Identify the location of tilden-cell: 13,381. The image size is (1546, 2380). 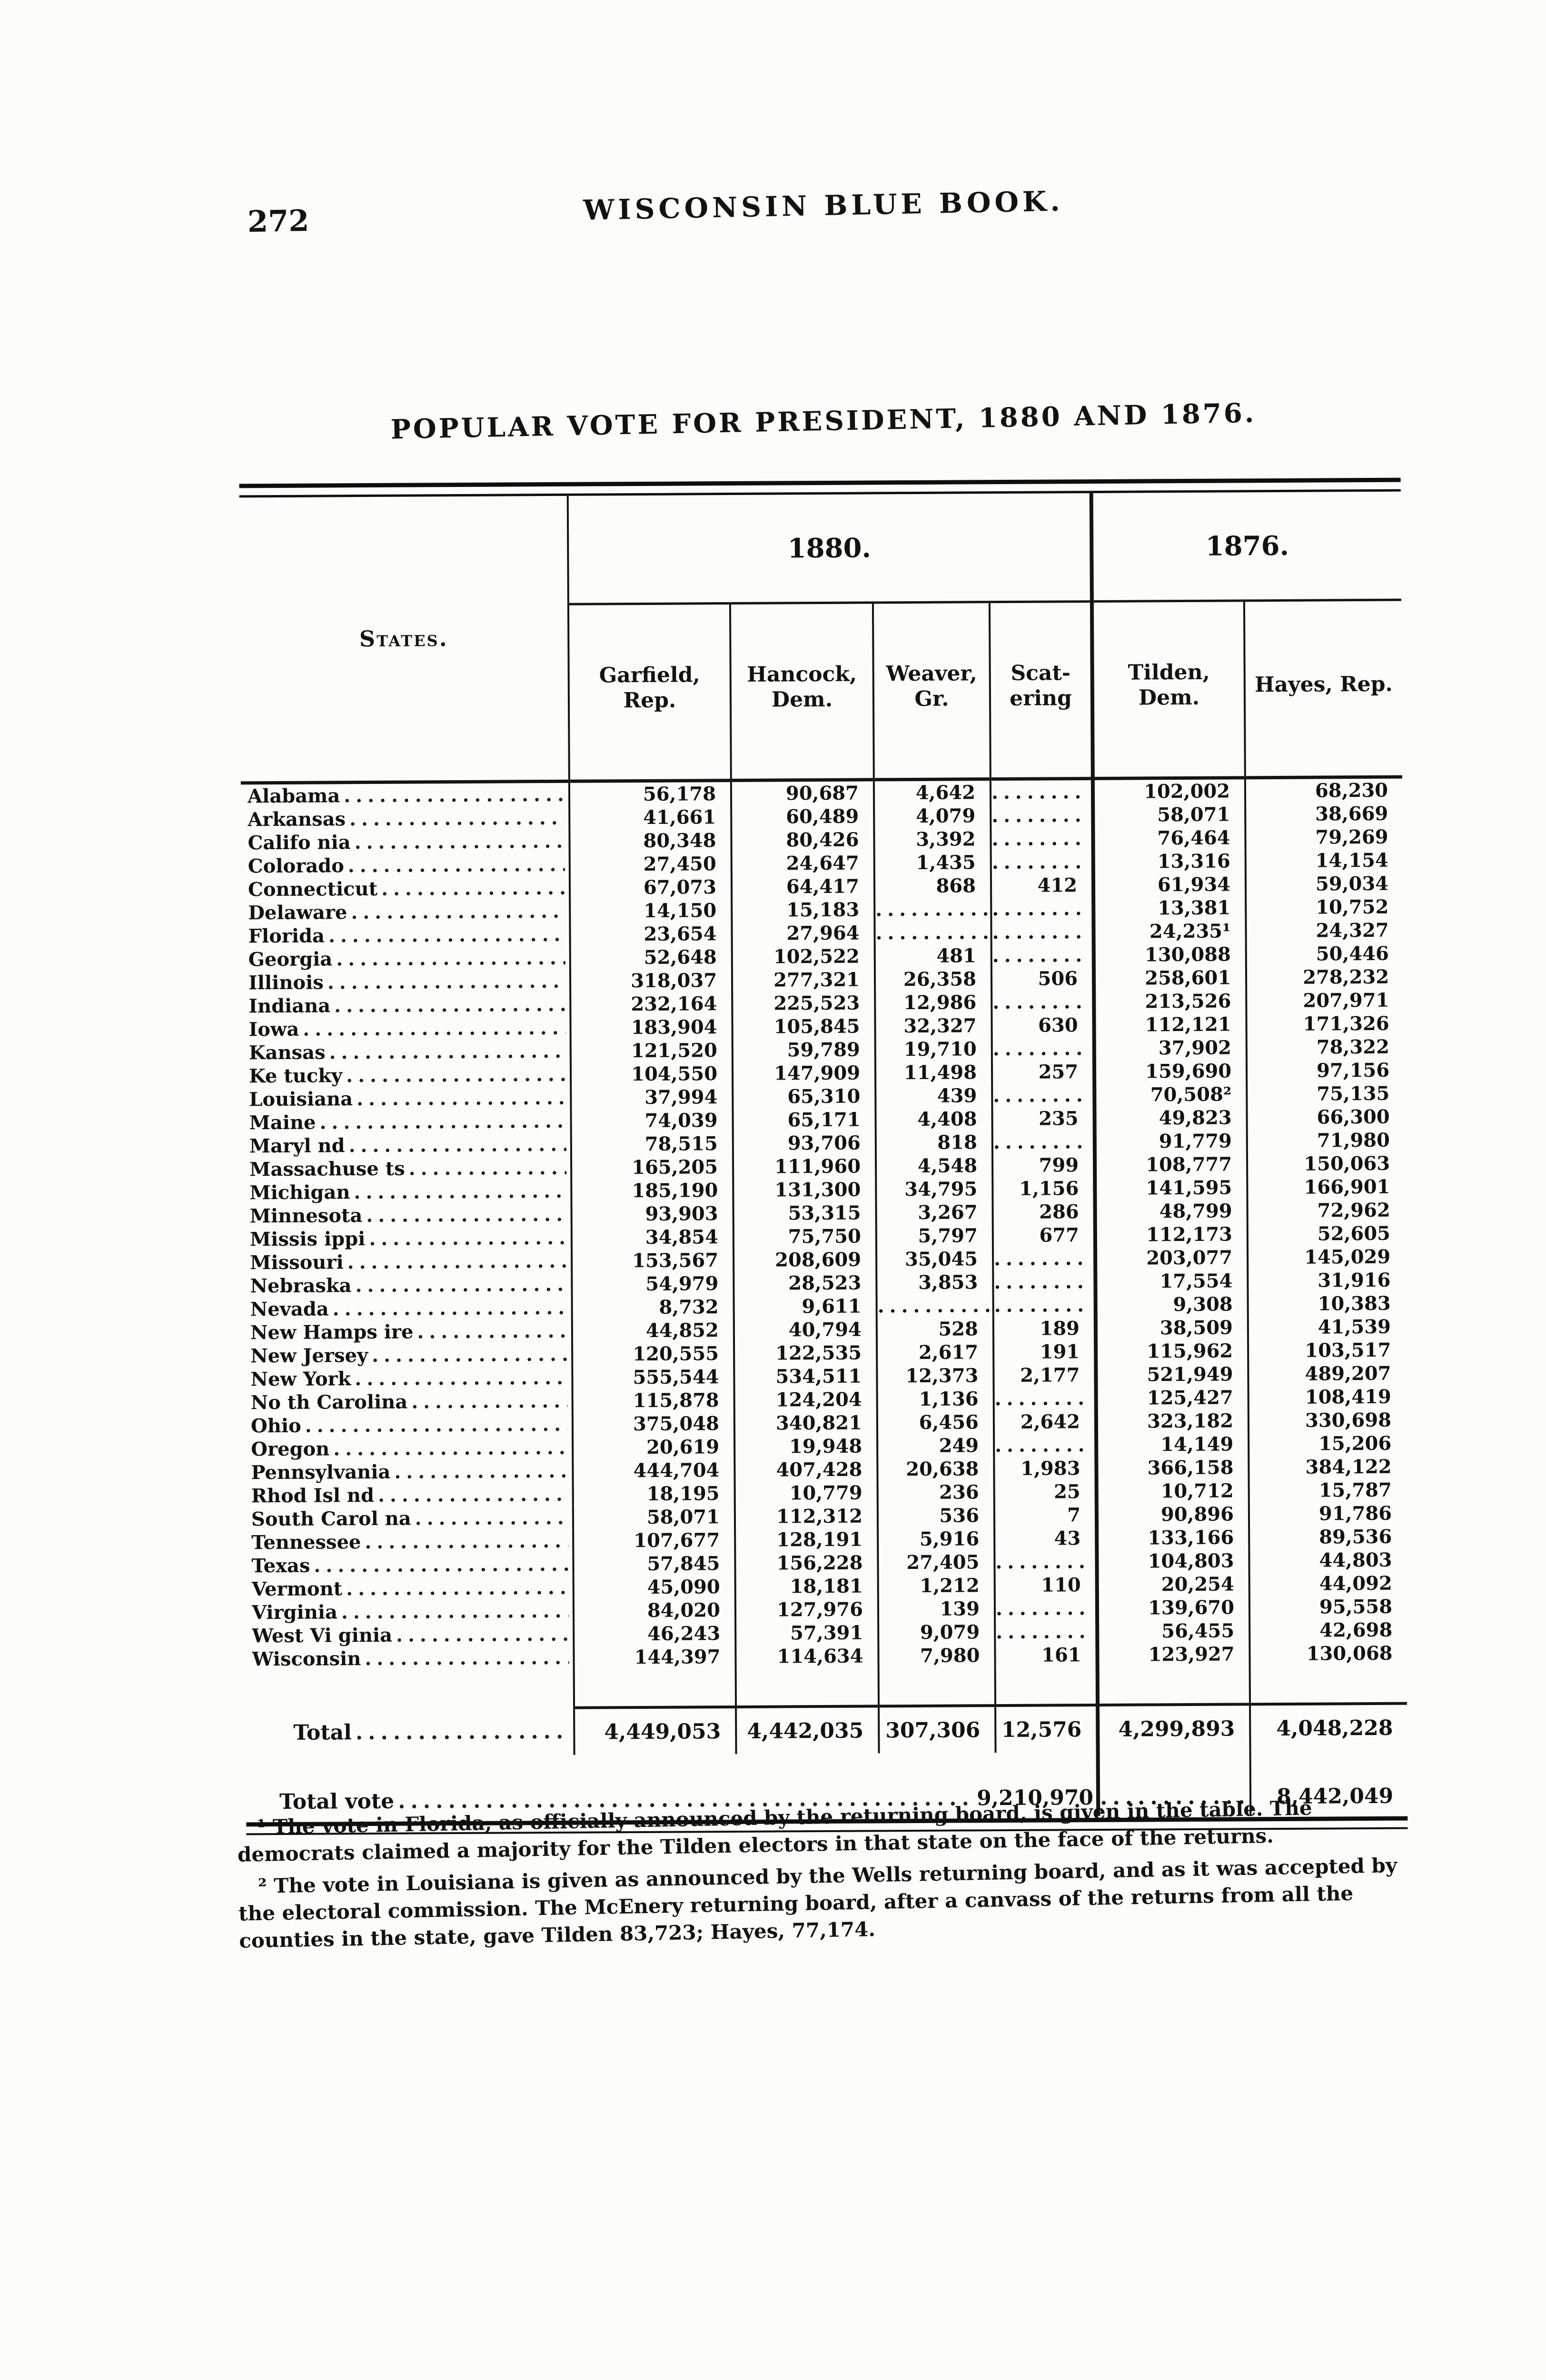
(1169, 908).